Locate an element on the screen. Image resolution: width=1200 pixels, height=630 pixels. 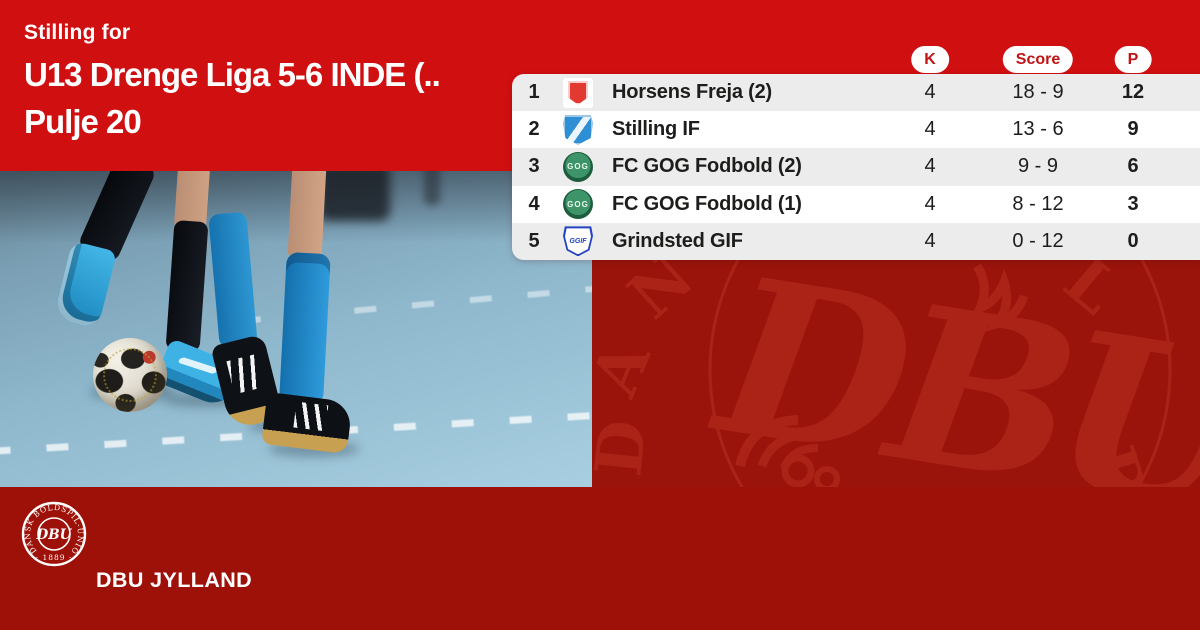
brand-name: DBU JYLLAND is located at coordinates (174, 580).